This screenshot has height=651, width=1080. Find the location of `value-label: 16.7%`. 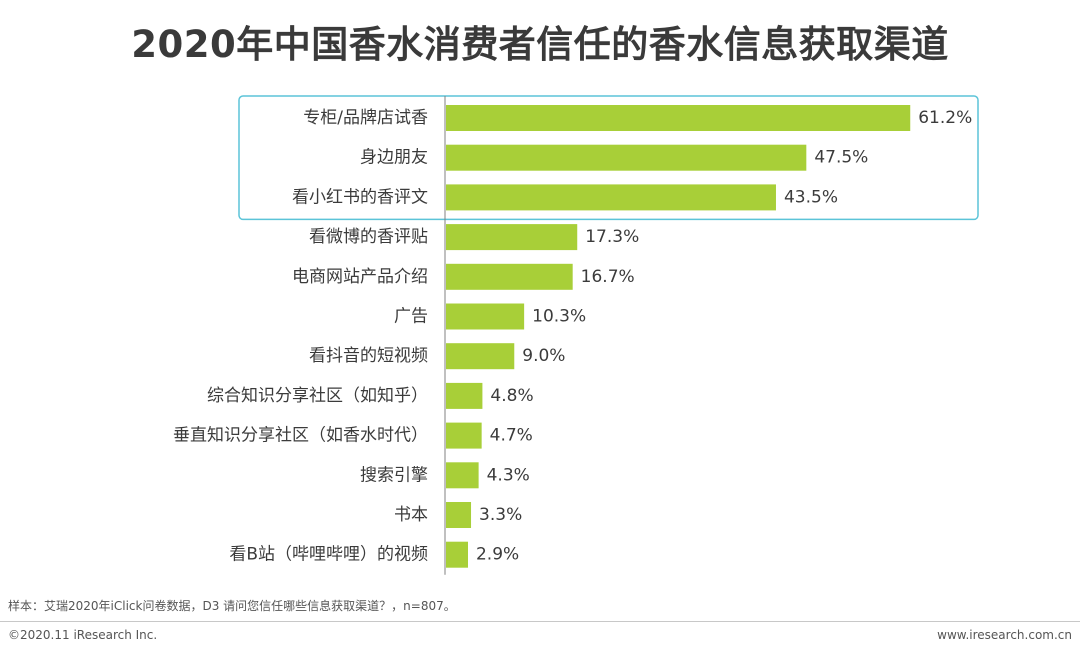

value-label: 16.7% is located at coordinates (608, 277).